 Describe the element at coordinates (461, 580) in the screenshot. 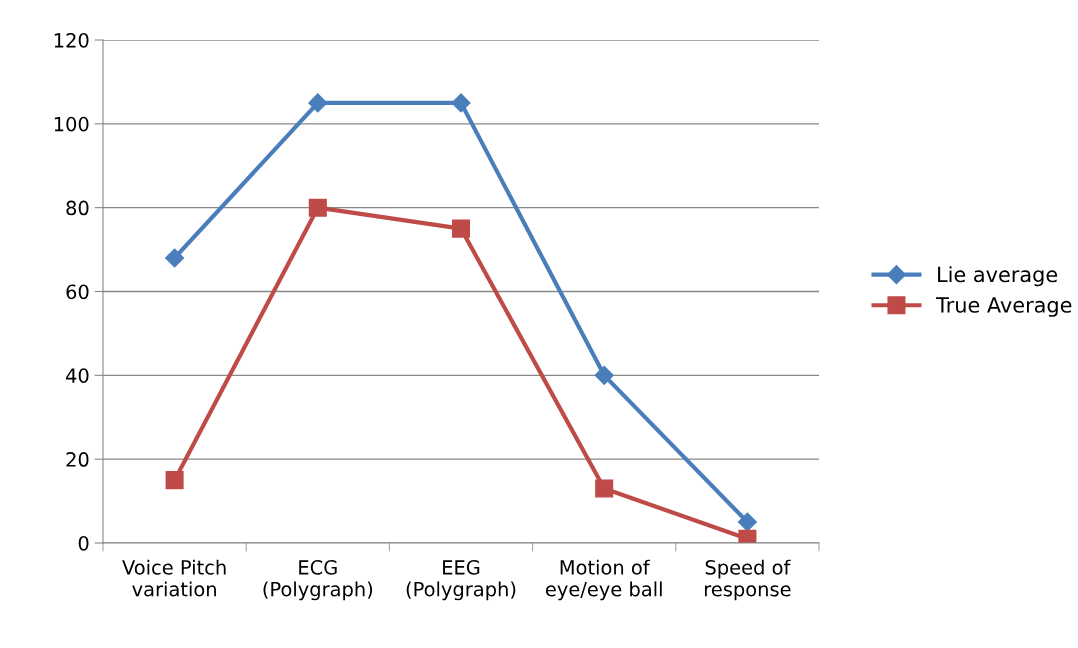

I see `x-tick-label: EEG (Polygraph)` at that location.